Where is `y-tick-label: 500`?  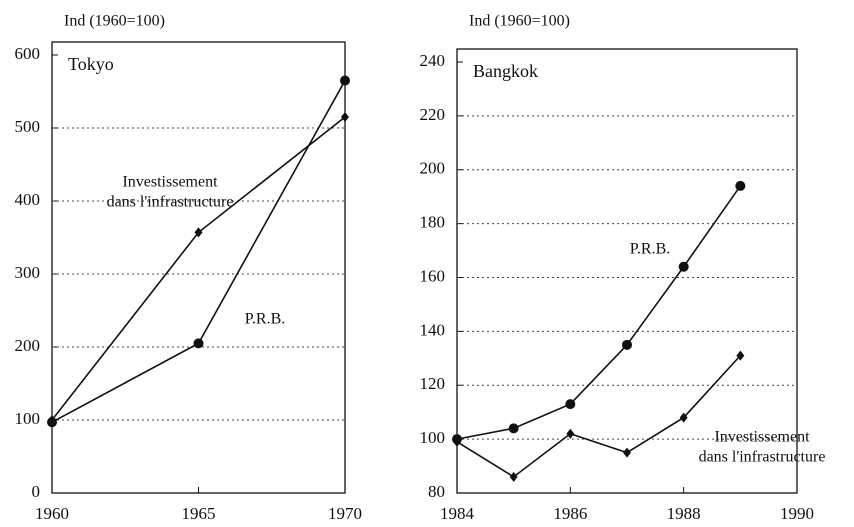
y-tick-label: 500 is located at coordinates (28, 126).